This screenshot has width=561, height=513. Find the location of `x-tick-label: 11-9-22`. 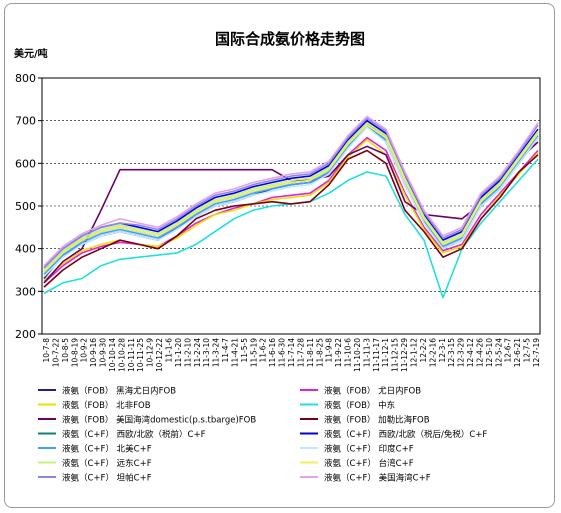

x-tick-label: 11-9-22 is located at coordinates (338, 352).